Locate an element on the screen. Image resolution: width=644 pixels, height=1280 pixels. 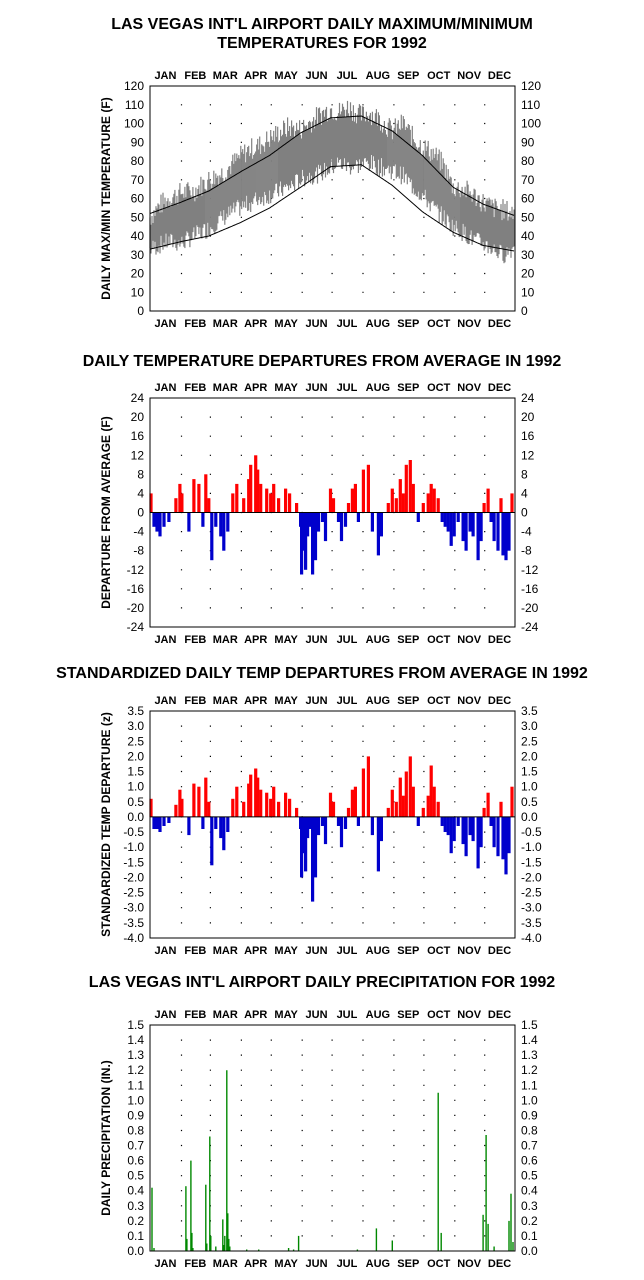
y-tick-label-right: 2.5 is located at coordinates (529, 741).